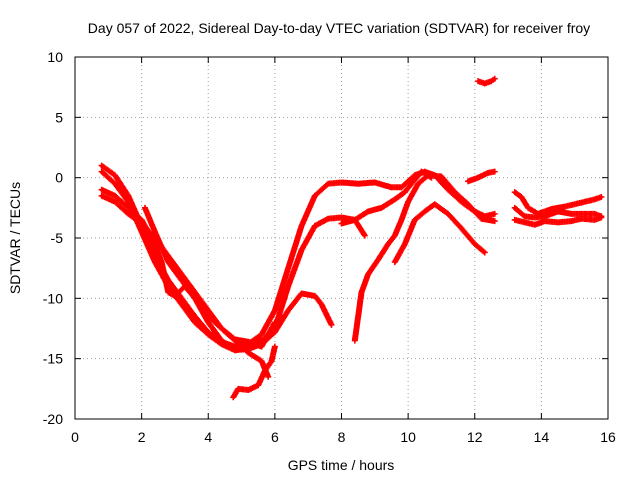 This screenshot has height=485, width=640. Describe the element at coordinates (15, 238) in the screenshot. I see `y-axis-label: SDTVAR / TECUs` at that location.